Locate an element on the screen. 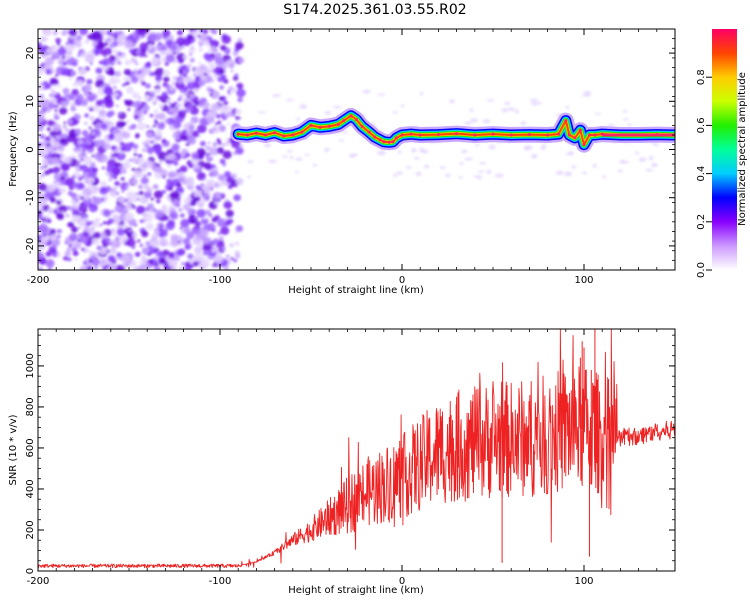 This screenshot has width=750, height=600. ridge-point is located at coordinates (575, 138).